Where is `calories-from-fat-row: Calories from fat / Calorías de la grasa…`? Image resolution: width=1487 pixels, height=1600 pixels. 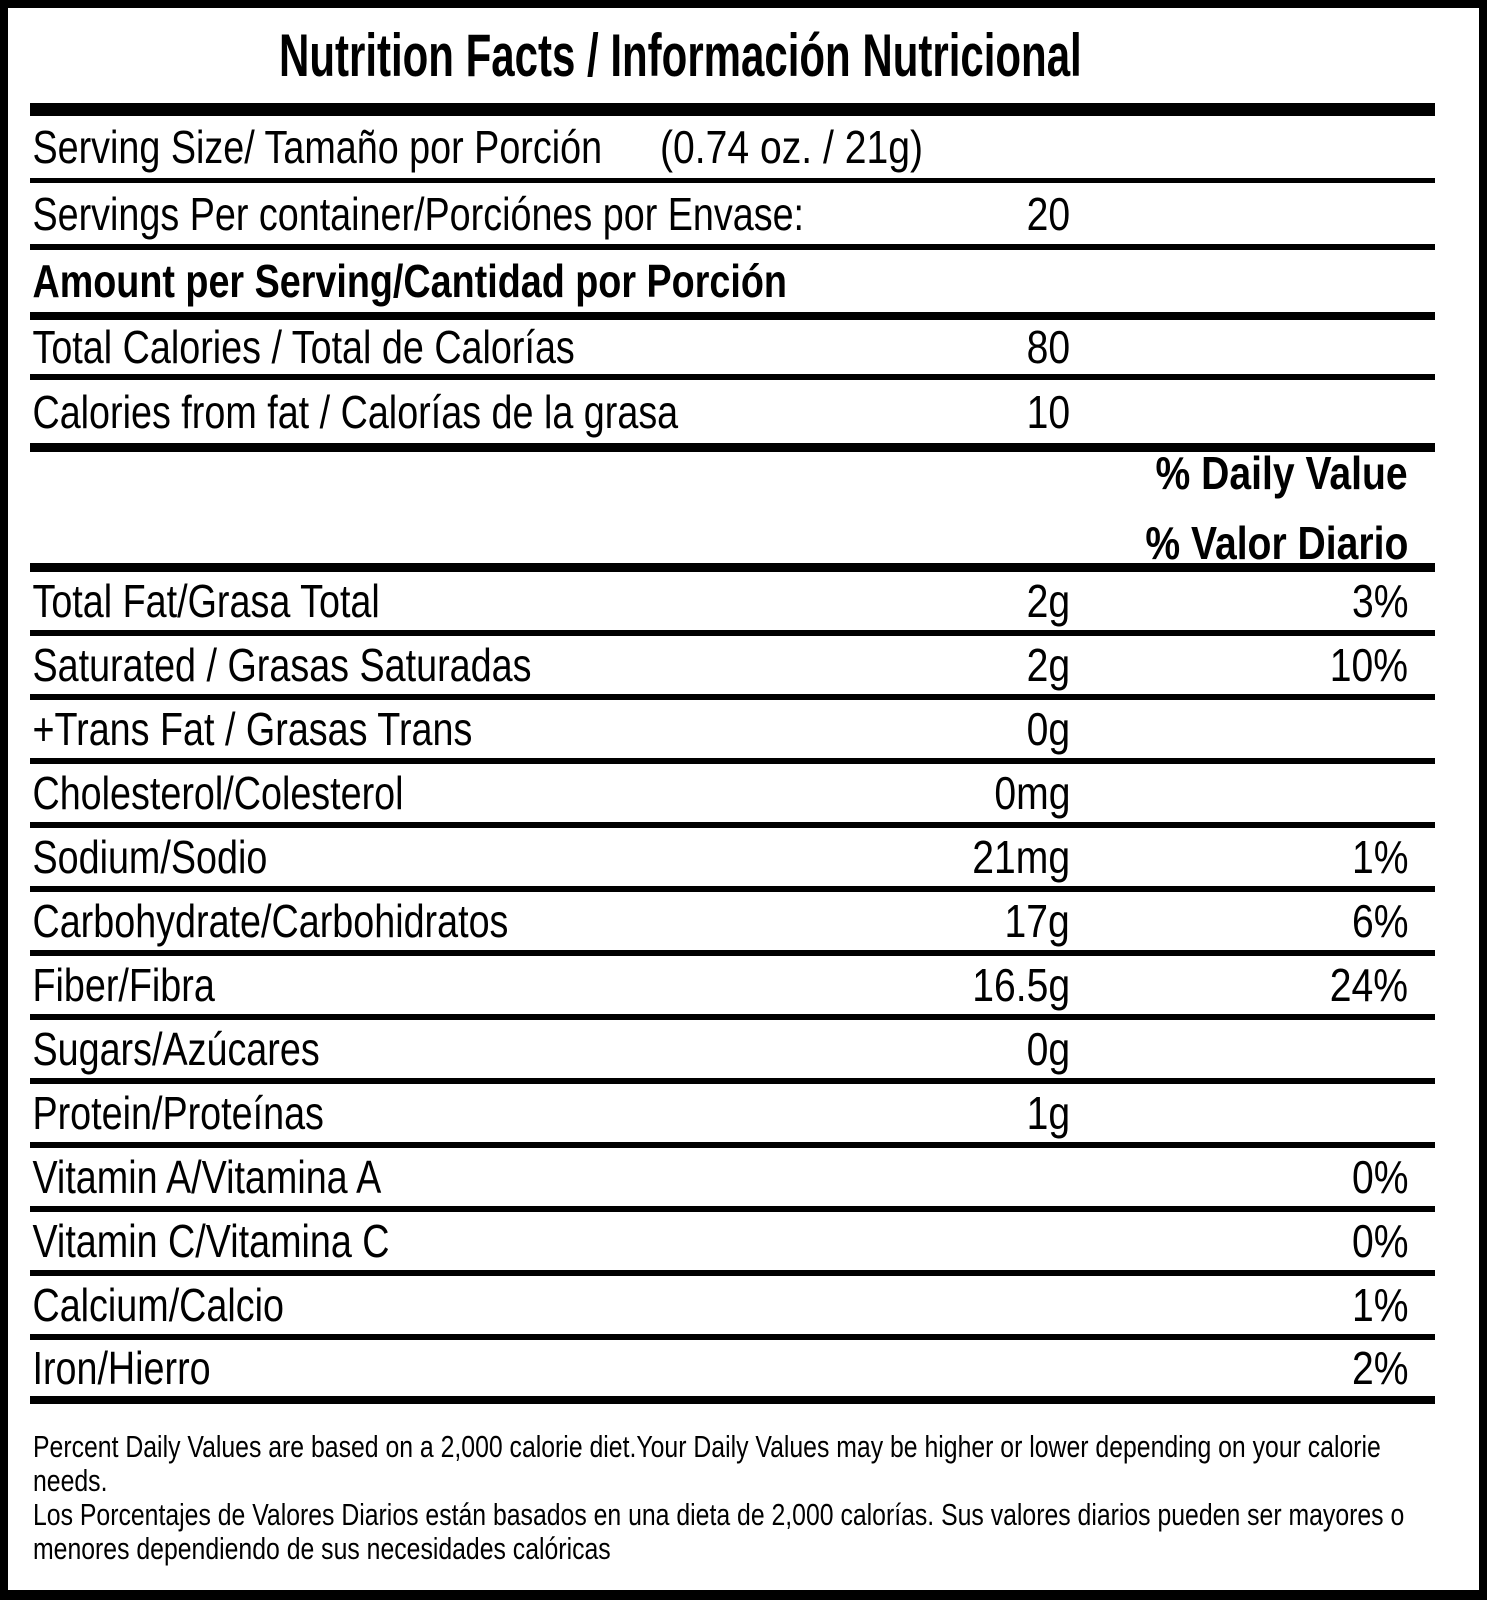 calories-from-fat-row: Calories from fat / Calorías de la grasa… is located at coordinates (732, 416).